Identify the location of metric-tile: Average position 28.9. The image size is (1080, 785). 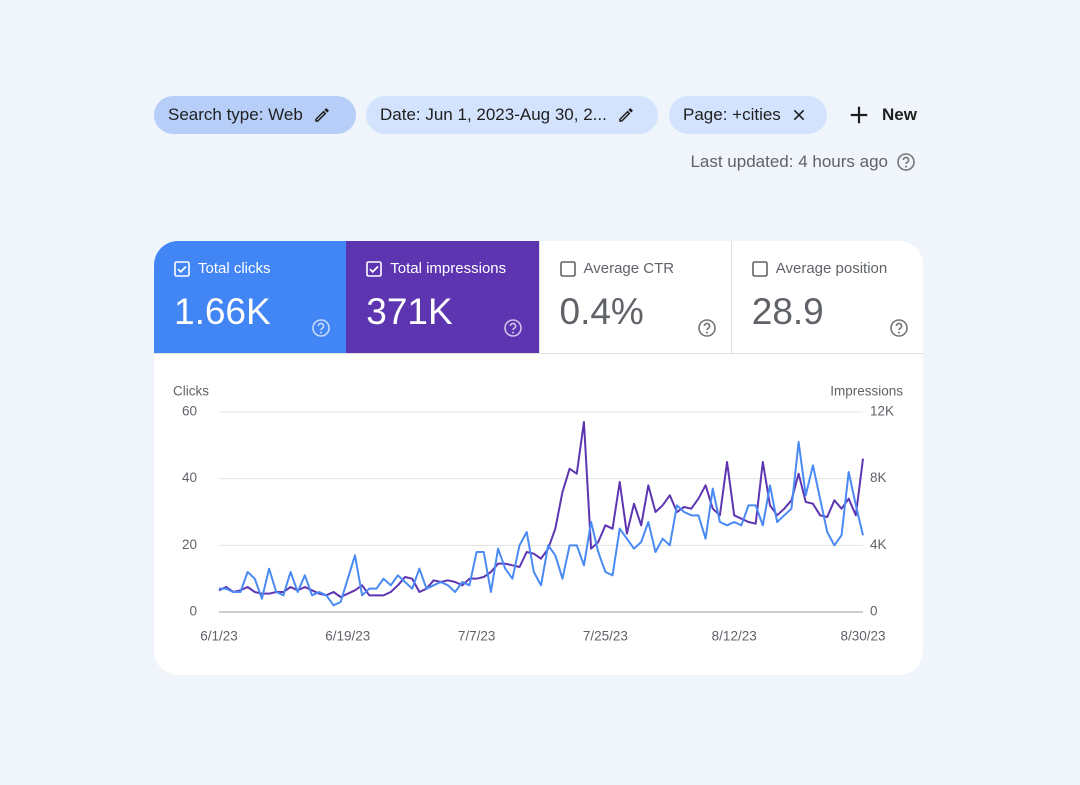
(826, 297).